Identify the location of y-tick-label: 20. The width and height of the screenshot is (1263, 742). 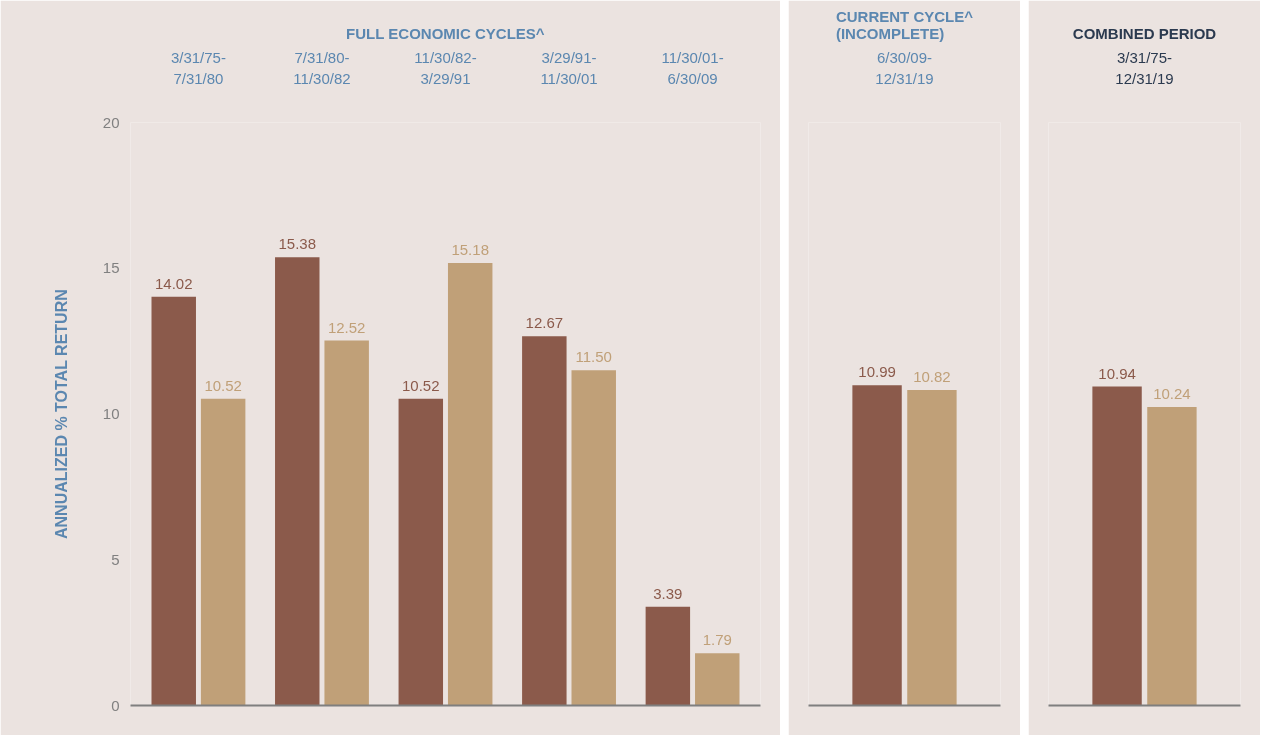
(111, 122).